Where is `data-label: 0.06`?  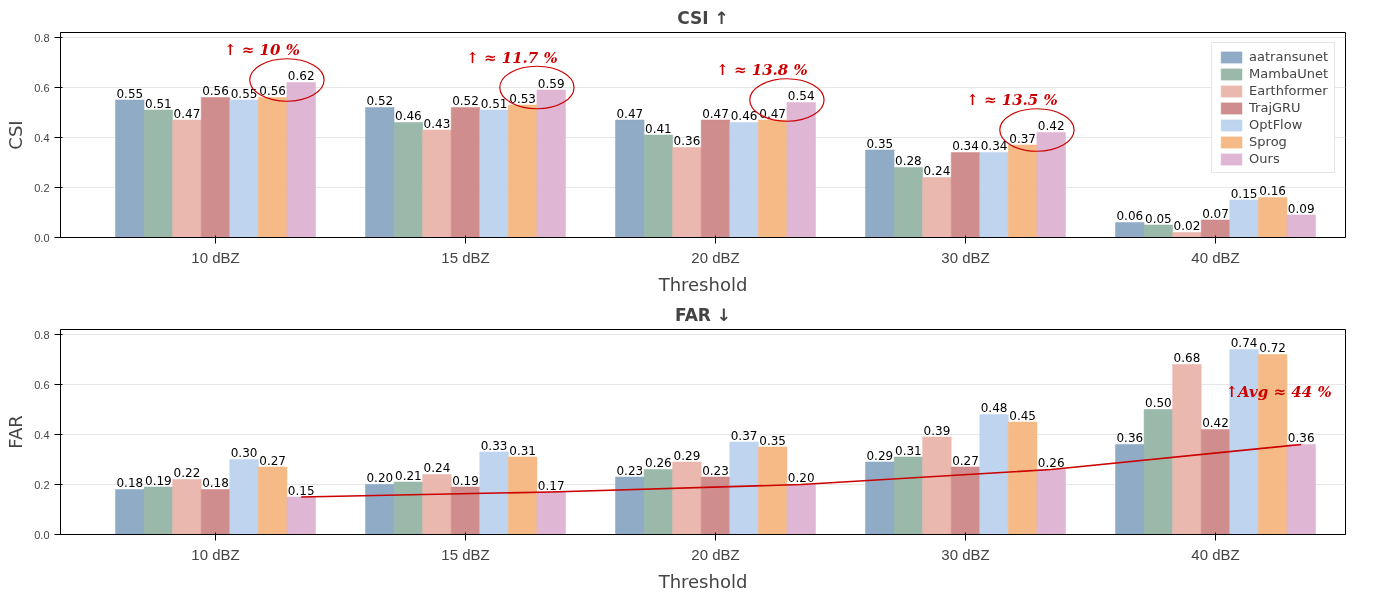 data-label: 0.06 is located at coordinates (1130, 216).